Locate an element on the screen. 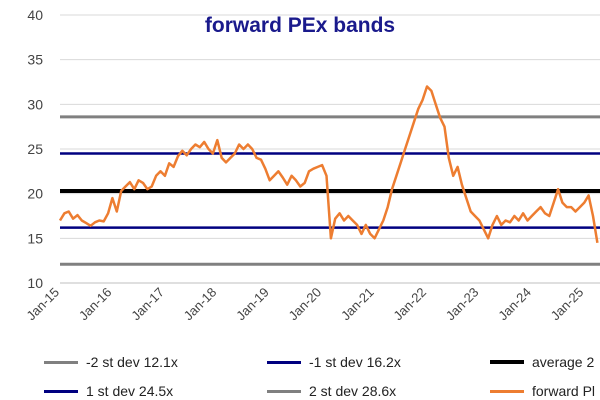 Image resolution: width=600 pixels, height=400 pixels. legend-label: 2 st dev 28.6x is located at coordinates (353, 391).